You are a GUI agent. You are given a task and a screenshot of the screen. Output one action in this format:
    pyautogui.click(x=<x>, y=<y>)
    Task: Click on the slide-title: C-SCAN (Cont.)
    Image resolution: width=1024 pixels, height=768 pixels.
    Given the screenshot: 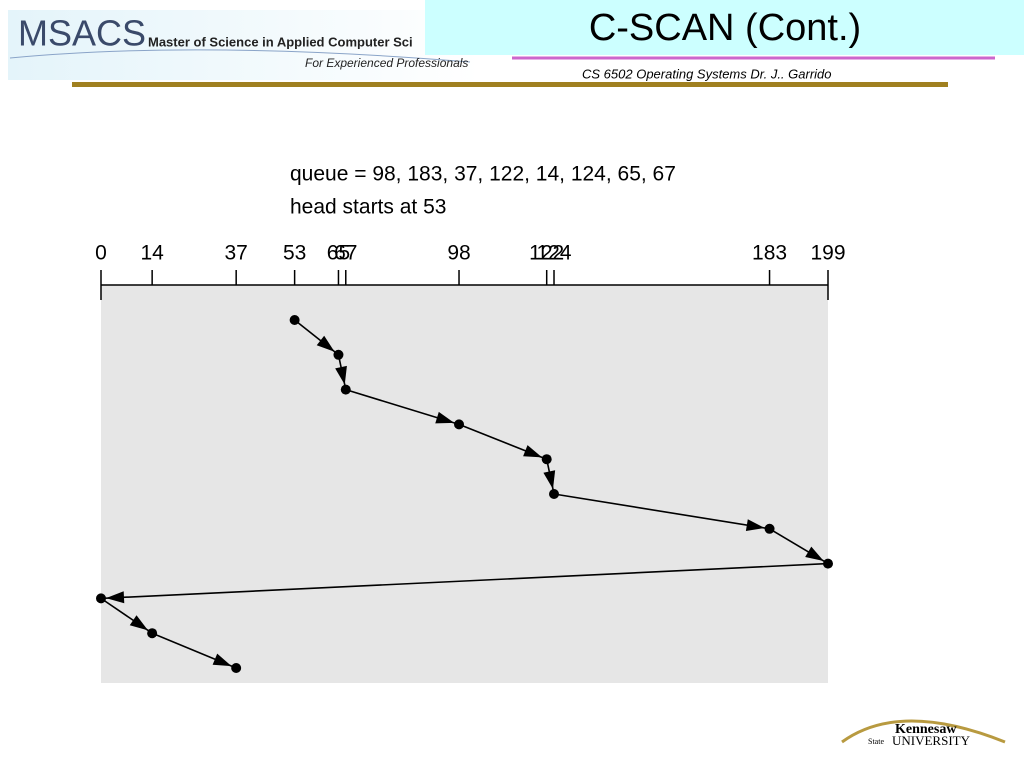 What is the action you would take?
    pyautogui.click(x=725, y=28)
    